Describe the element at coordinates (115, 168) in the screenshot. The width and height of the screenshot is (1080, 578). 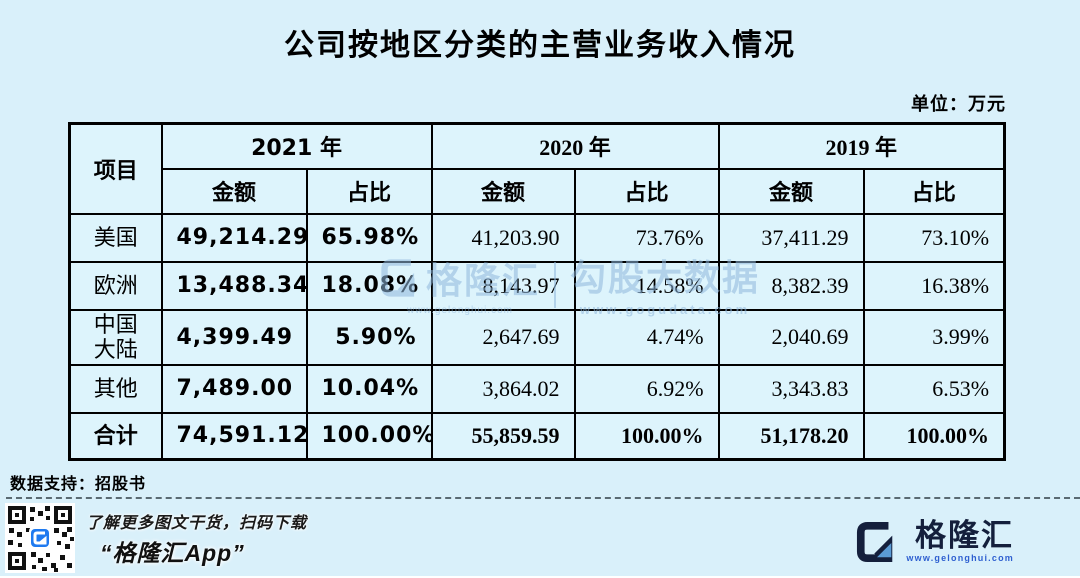
I see `col-header-item: 项目` at that location.